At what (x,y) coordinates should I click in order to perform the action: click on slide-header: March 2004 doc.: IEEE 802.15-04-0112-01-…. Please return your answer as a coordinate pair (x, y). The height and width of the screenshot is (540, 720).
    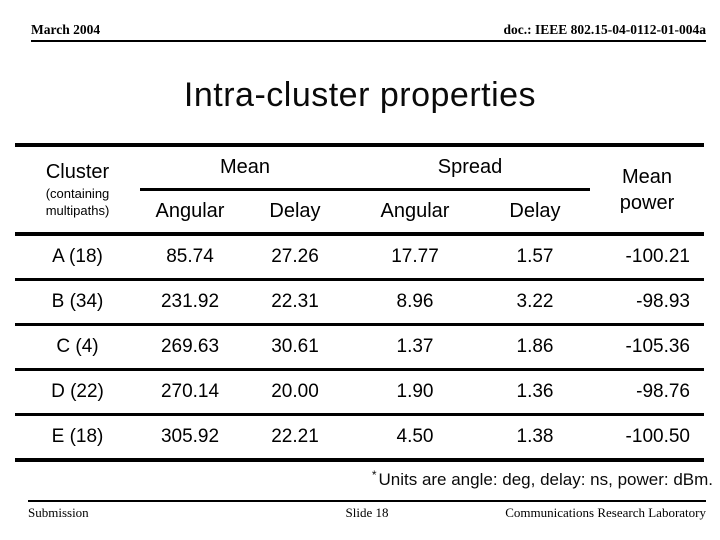
    Looking at the image, I should click on (368, 32).